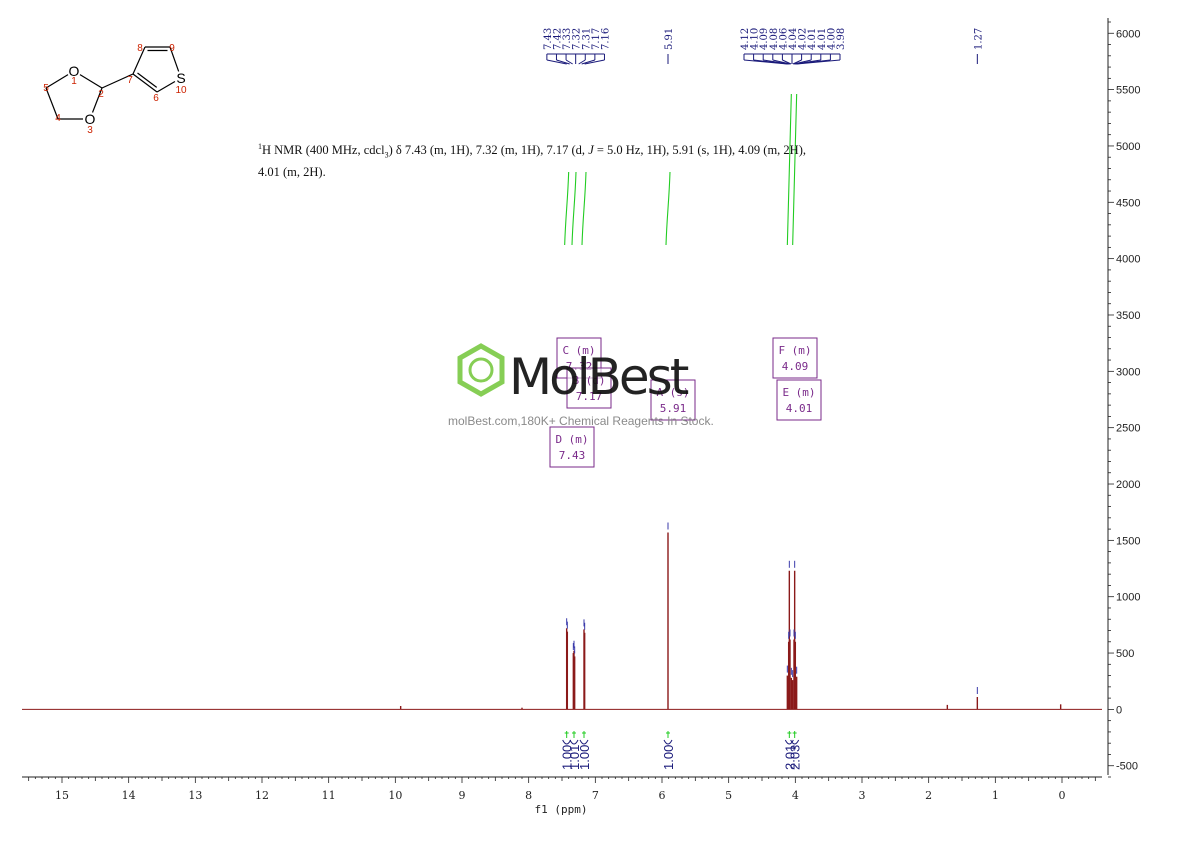 This screenshot has height=841, width=1190. What do you see at coordinates (462, 795) in the screenshot?
I see `x-tick-label: 9` at bounding box center [462, 795].